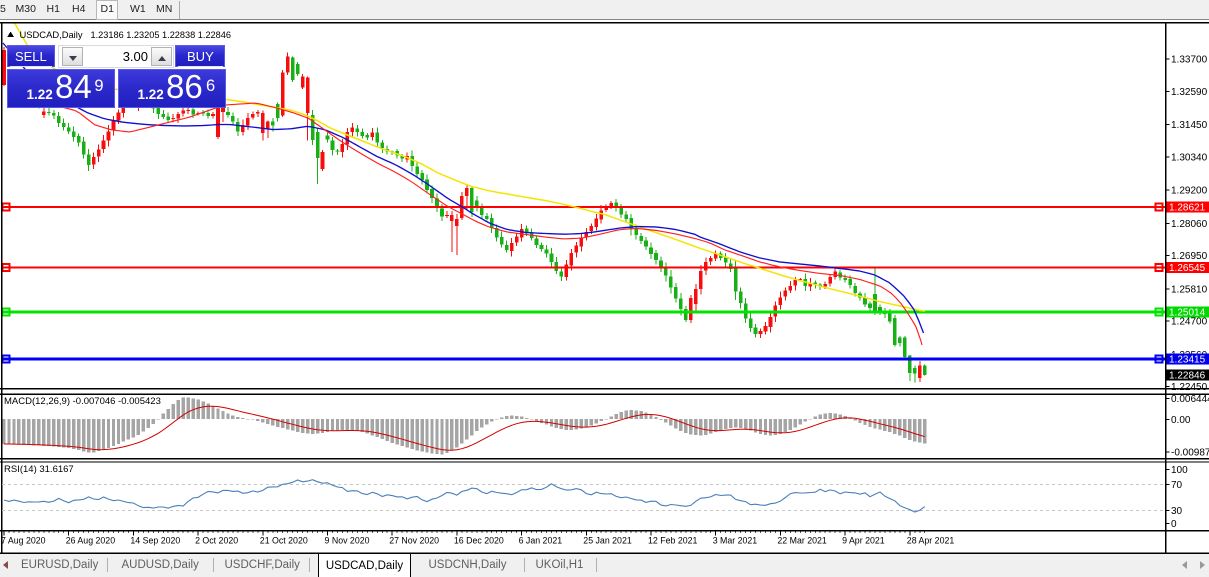 This screenshot has height=577, width=1209. Describe the element at coordinates (1189, 224) in the screenshot. I see `svg-text: 1.28060` at that location.